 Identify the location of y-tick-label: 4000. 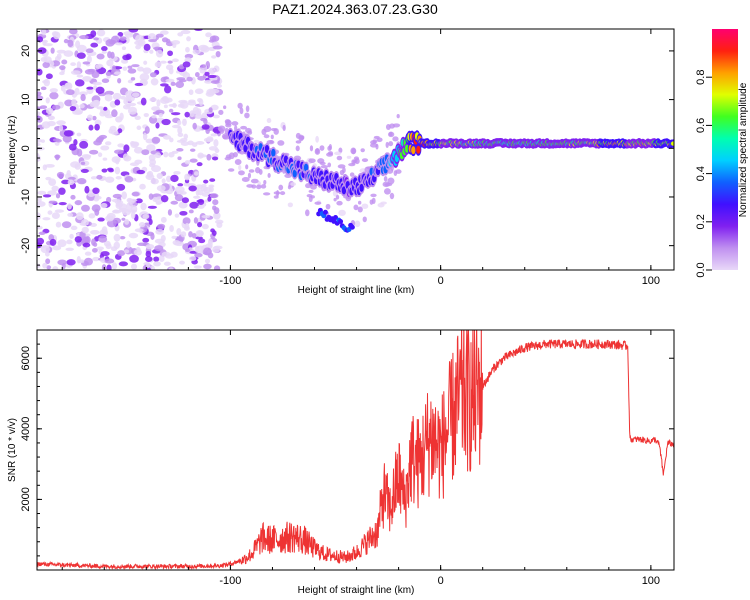
(26, 429).